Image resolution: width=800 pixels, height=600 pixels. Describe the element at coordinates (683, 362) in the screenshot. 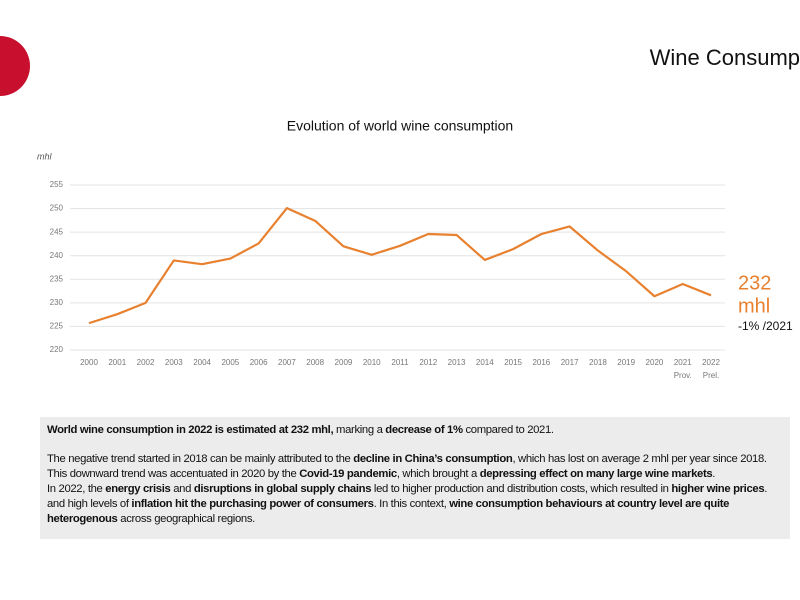

I see `x-tick-label: 2021` at that location.